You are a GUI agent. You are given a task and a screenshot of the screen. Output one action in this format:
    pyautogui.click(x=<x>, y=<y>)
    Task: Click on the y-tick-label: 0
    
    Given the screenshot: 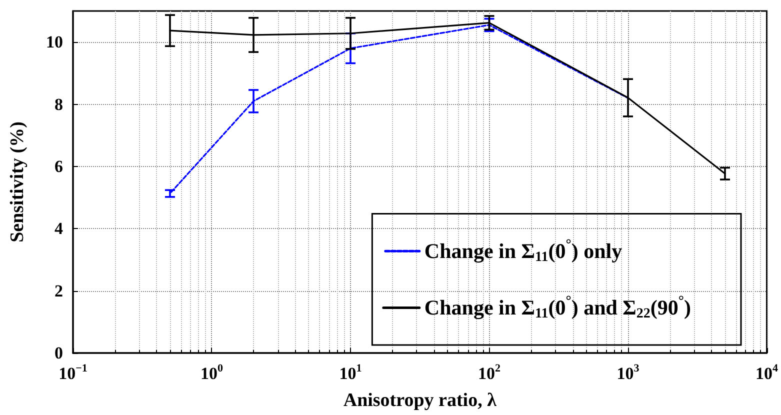 What is the action you would take?
    pyautogui.click(x=58, y=353)
    